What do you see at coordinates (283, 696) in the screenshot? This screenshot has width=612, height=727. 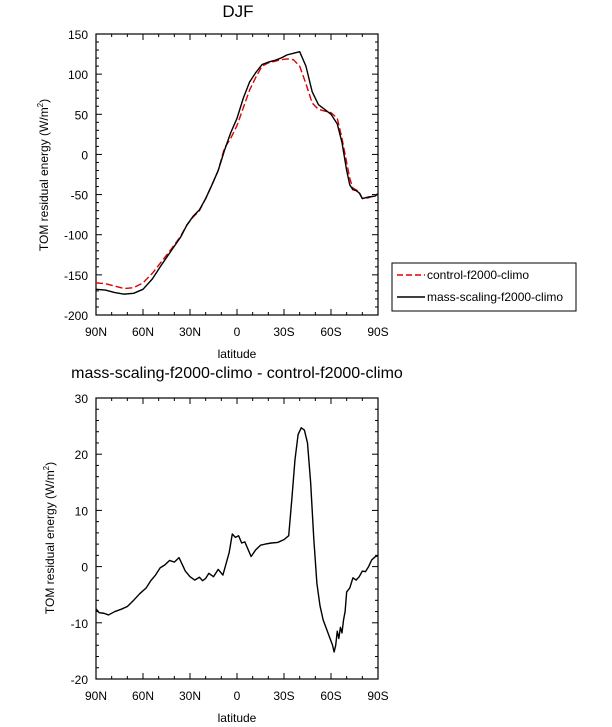 I see `bottom-xtick-label: 30S` at bounding box center [283, 696].